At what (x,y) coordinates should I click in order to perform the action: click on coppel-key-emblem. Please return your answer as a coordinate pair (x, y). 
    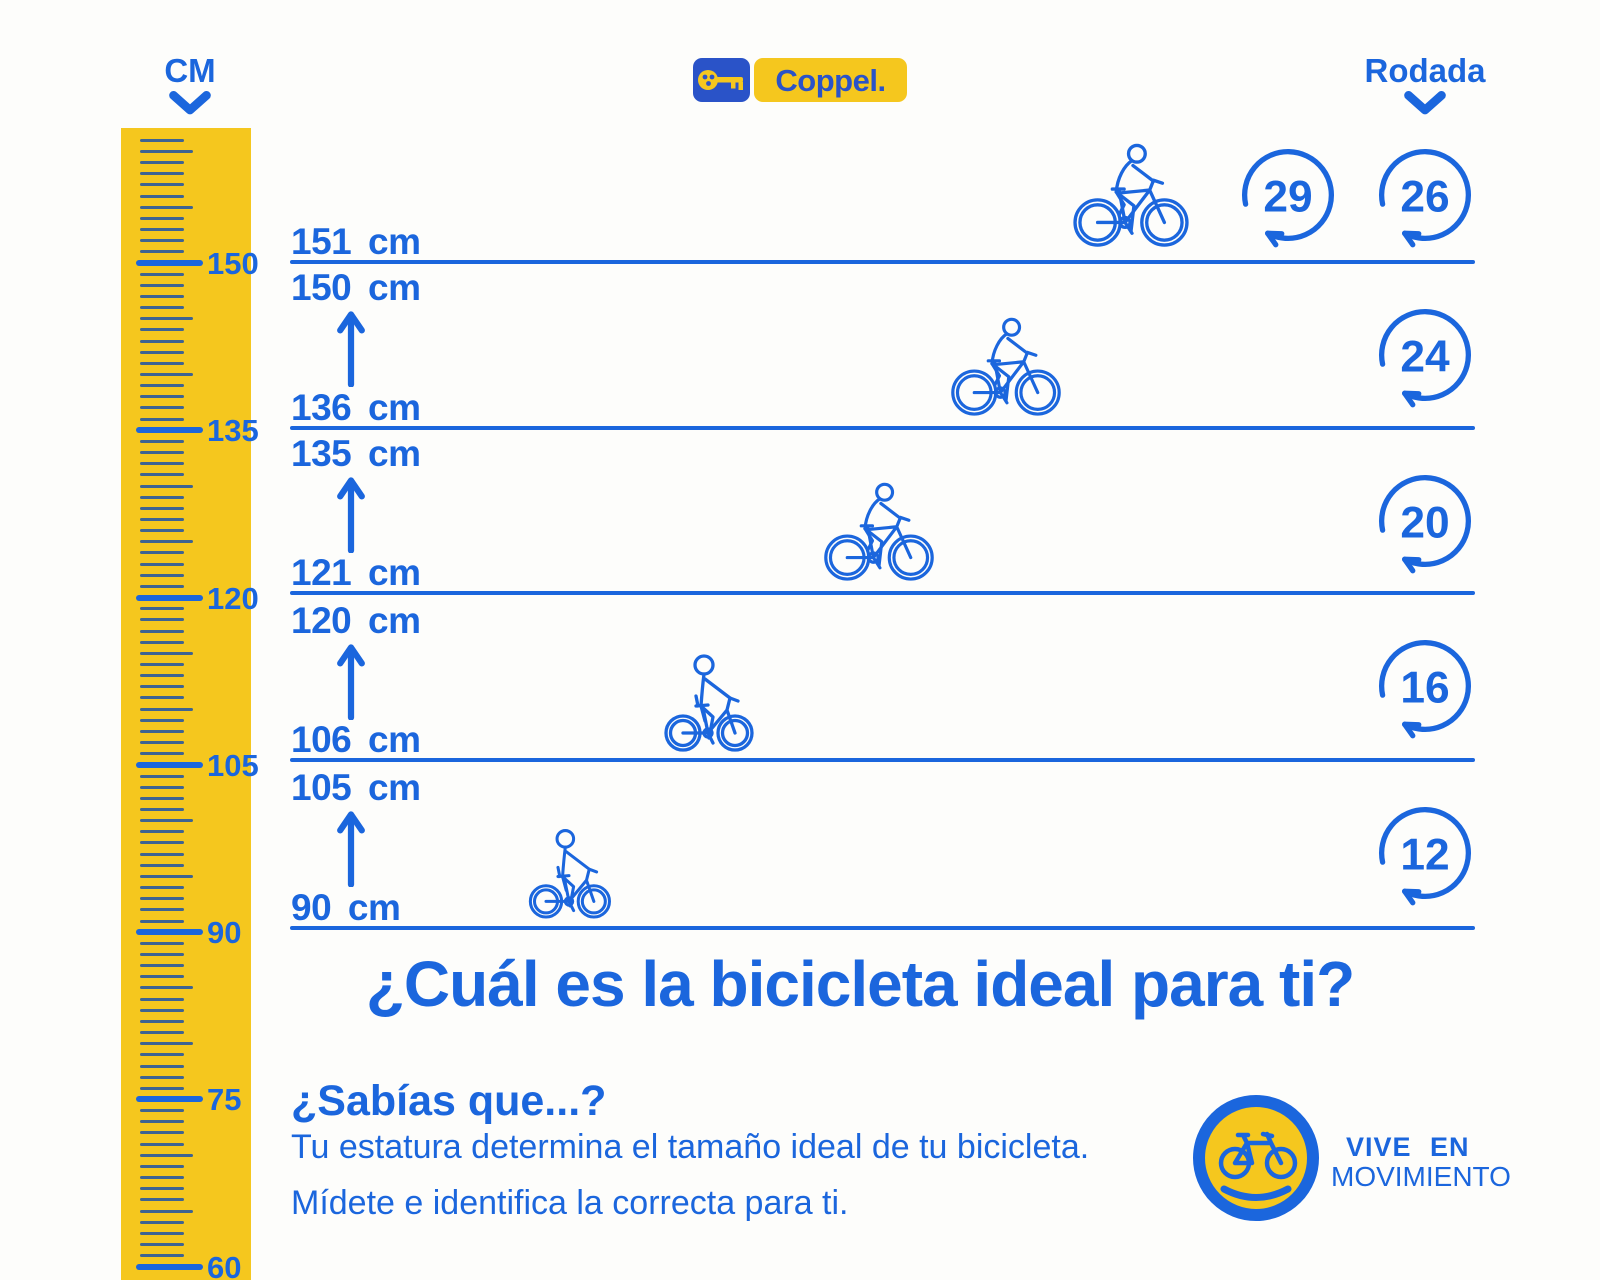
    Looking at the image, I should click on (721, 80).